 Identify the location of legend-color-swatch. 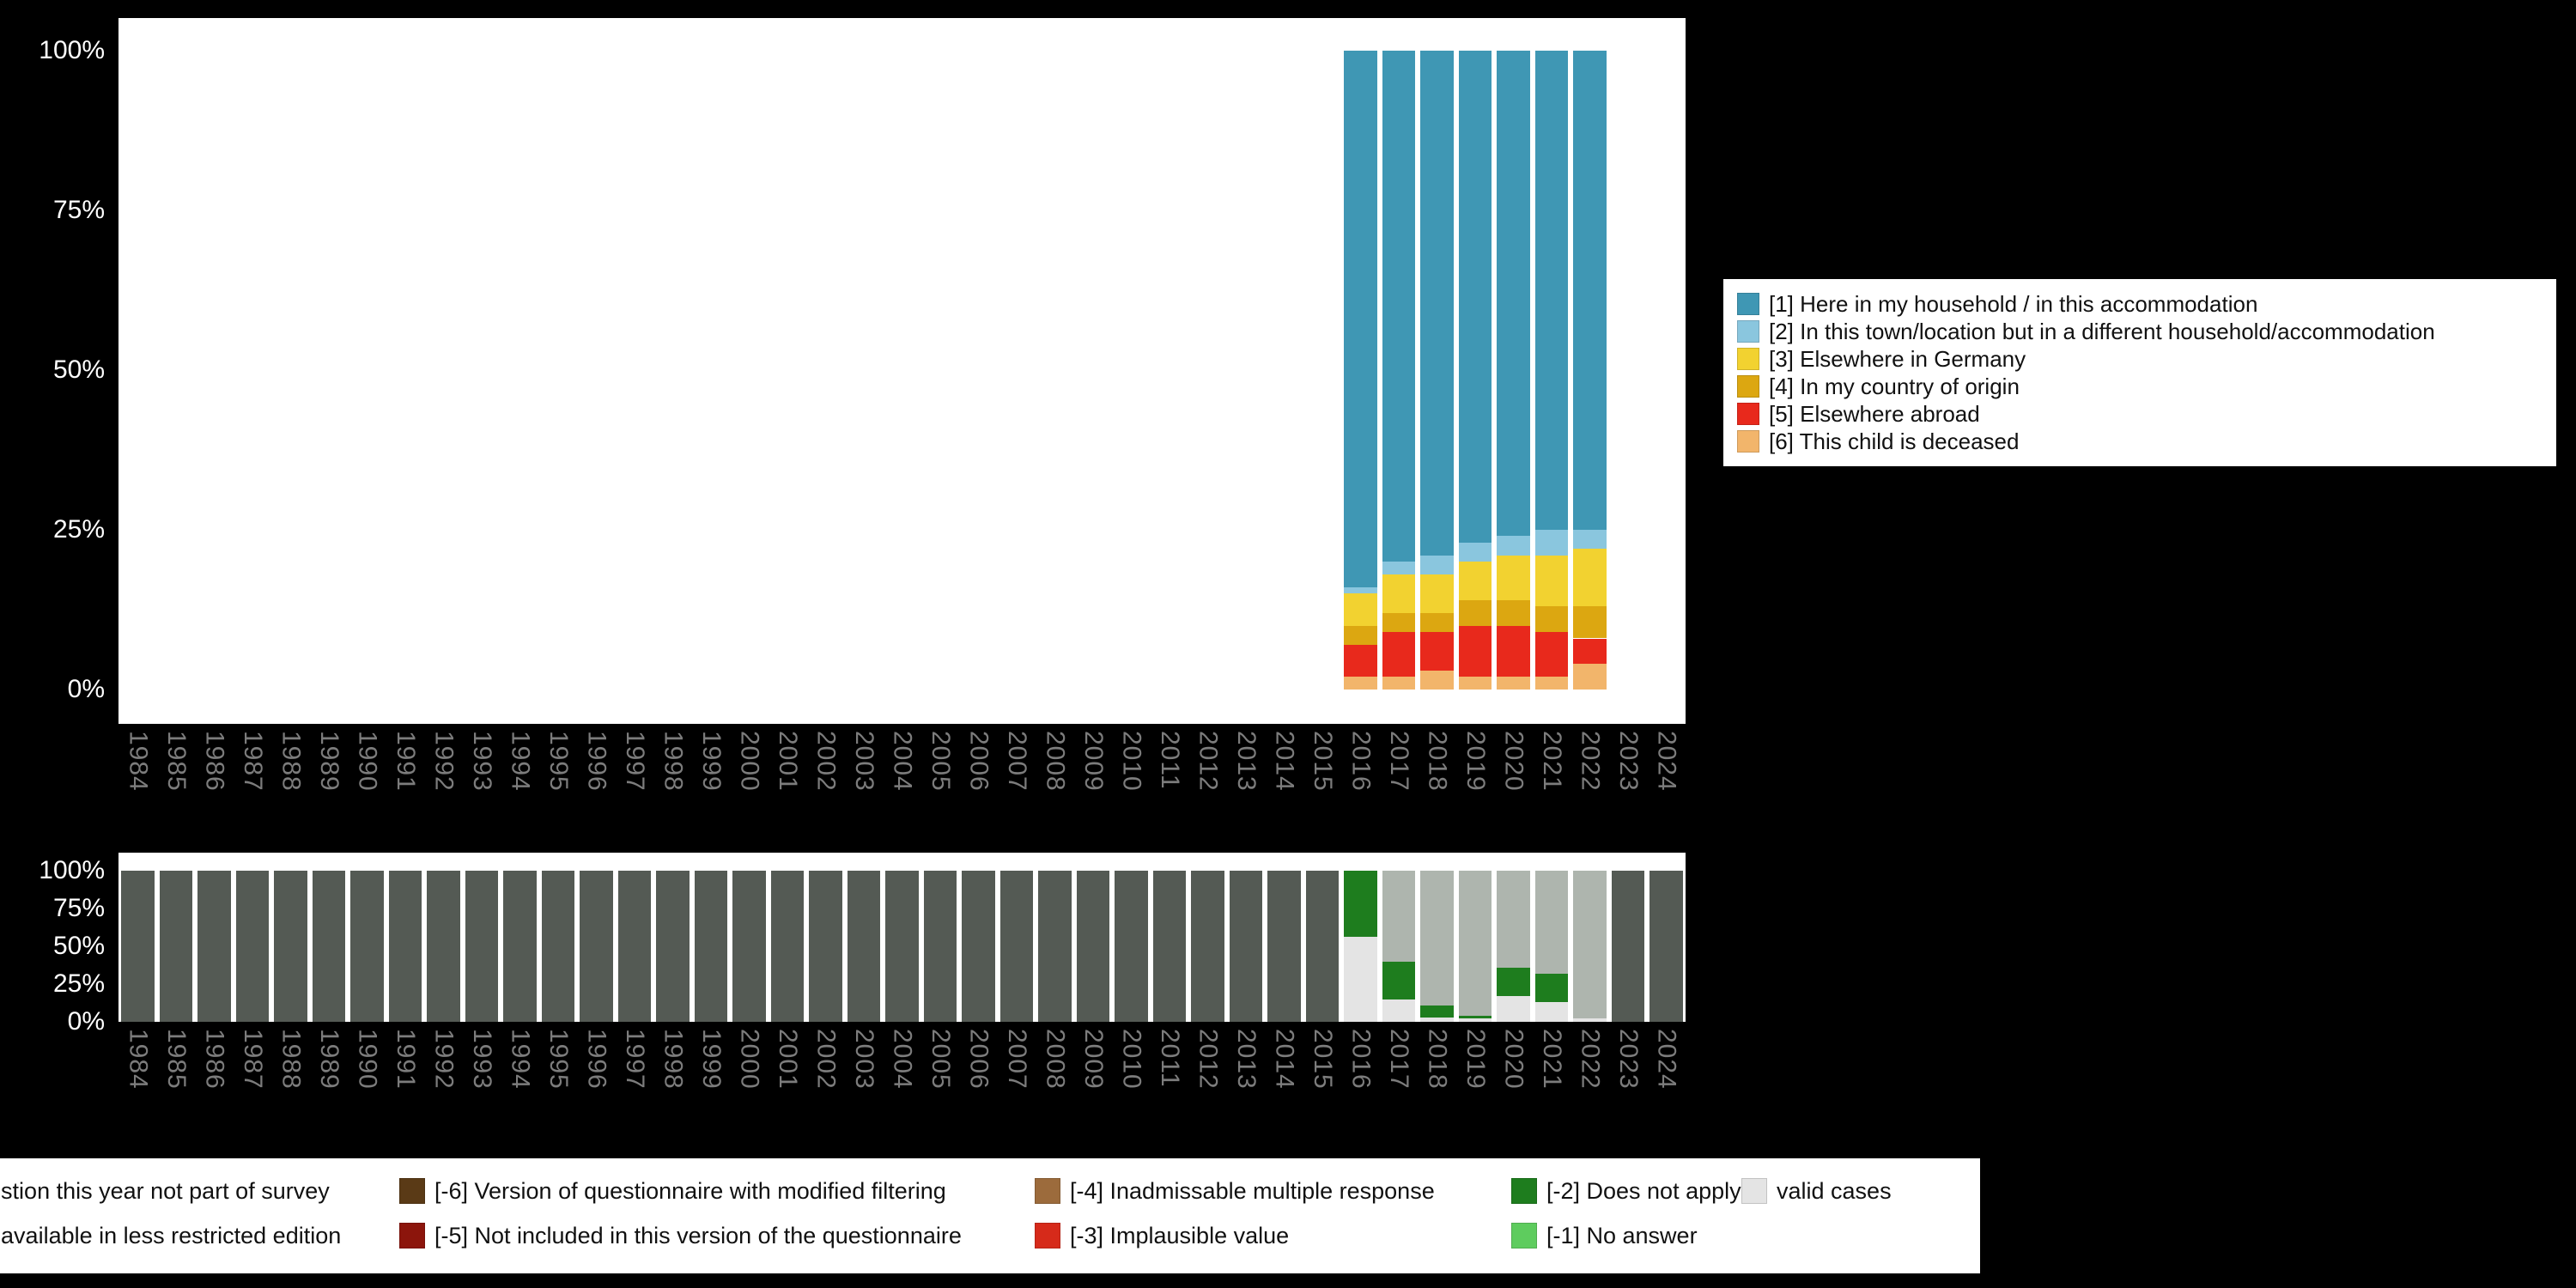
(412, 1236).